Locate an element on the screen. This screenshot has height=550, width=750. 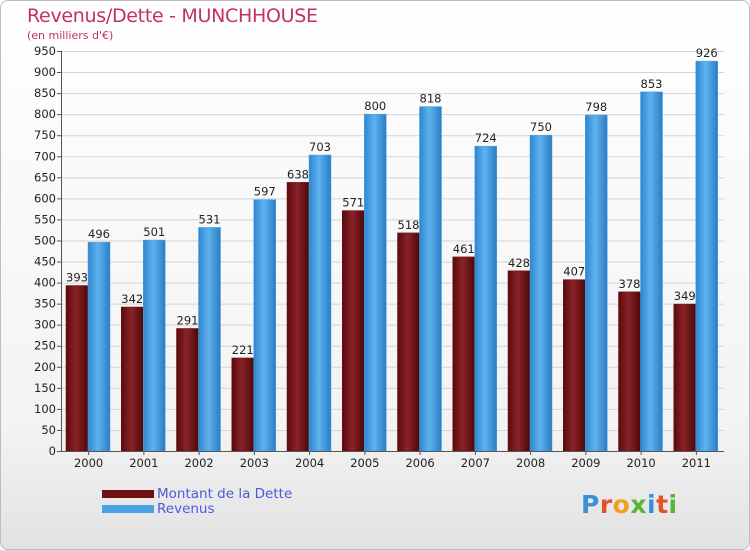
data-label-dette: 378 is located at coordinates (630, 284).